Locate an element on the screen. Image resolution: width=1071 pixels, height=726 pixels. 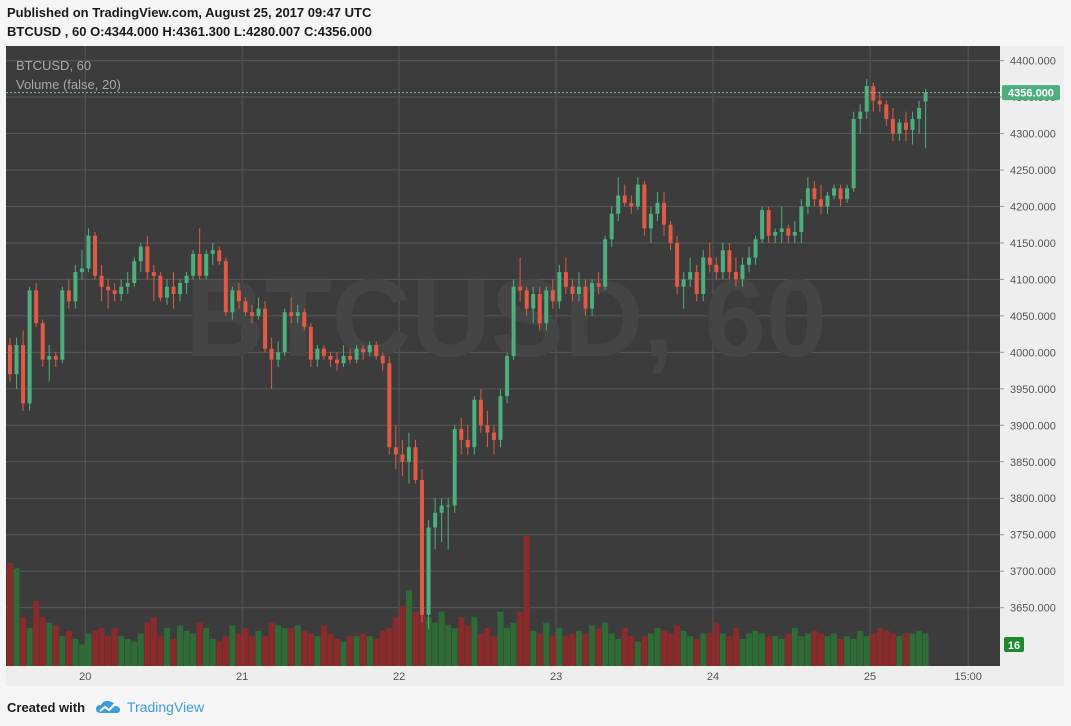
tradingview-cloud-icon is located at coordinates (108, 707).